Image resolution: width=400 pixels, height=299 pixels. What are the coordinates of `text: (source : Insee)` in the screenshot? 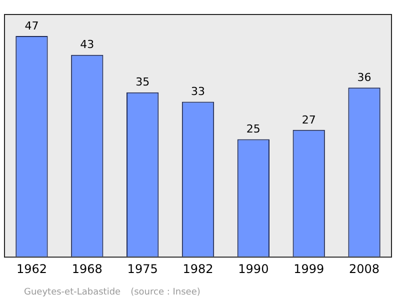 It's located at (165, 292).